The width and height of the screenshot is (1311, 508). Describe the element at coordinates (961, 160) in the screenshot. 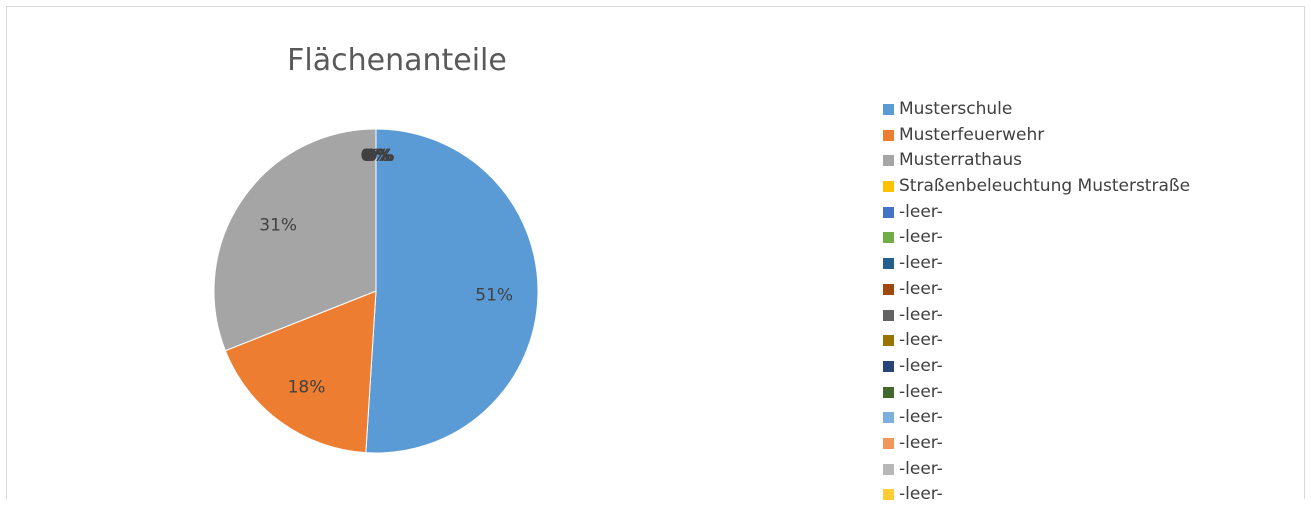

I see `legend-label: Musterrathaus` at that location.